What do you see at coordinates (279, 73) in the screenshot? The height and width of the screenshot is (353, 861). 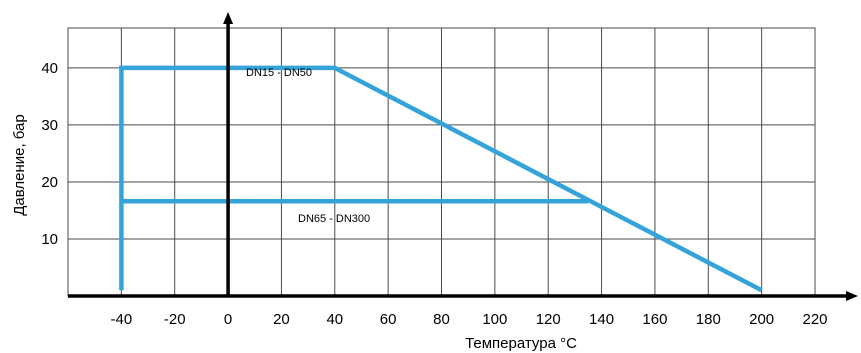 I see `series-label-dn15-dn50: DN15 - DN50` at bounding box center [279, 73].